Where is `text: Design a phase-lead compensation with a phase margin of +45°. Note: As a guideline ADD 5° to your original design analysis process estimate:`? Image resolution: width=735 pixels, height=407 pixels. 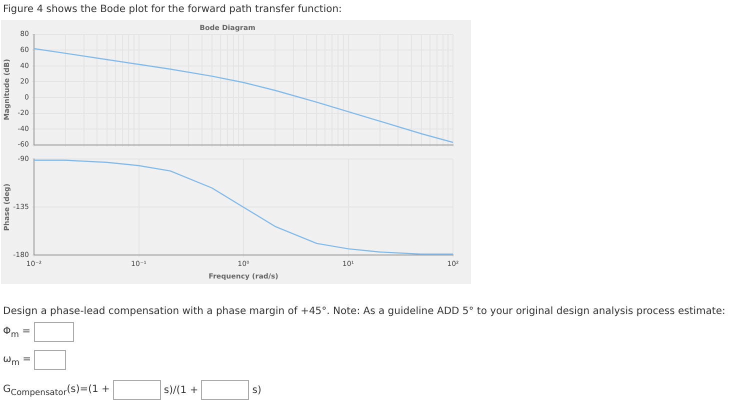 text: Design a phase-lead compensation with a phase margin of +45°. Note: As a guideline ADD 5° to your original design analysis process estimate: is located at coordinates (364, 311).